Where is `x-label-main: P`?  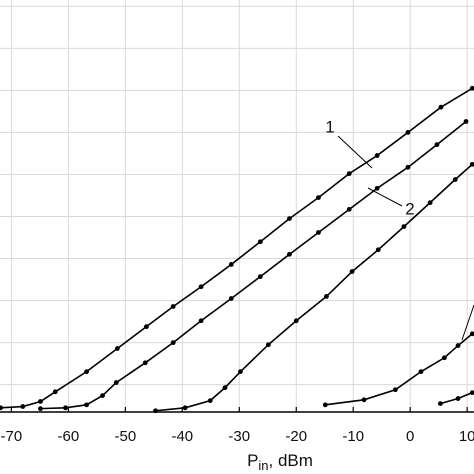 x-label-main: P is located at coordinates (252, 460).